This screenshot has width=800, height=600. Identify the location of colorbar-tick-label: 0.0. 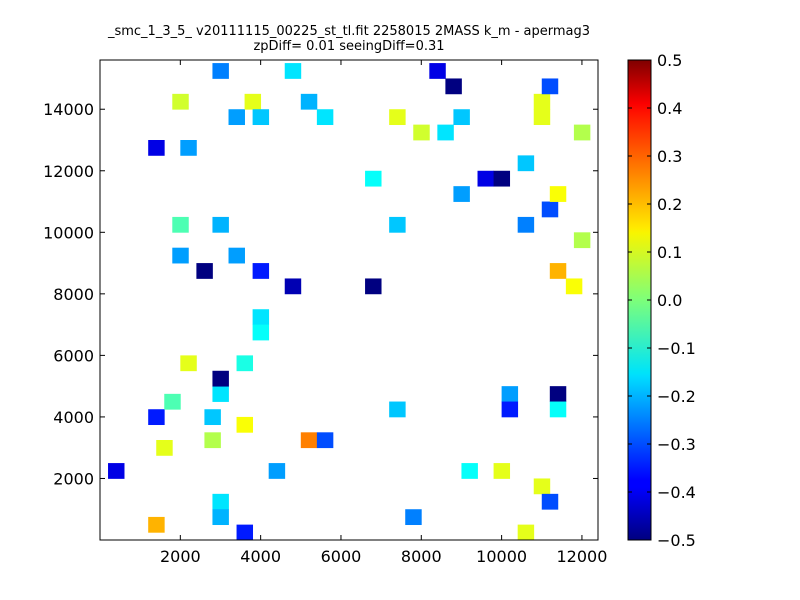
(669, 300).